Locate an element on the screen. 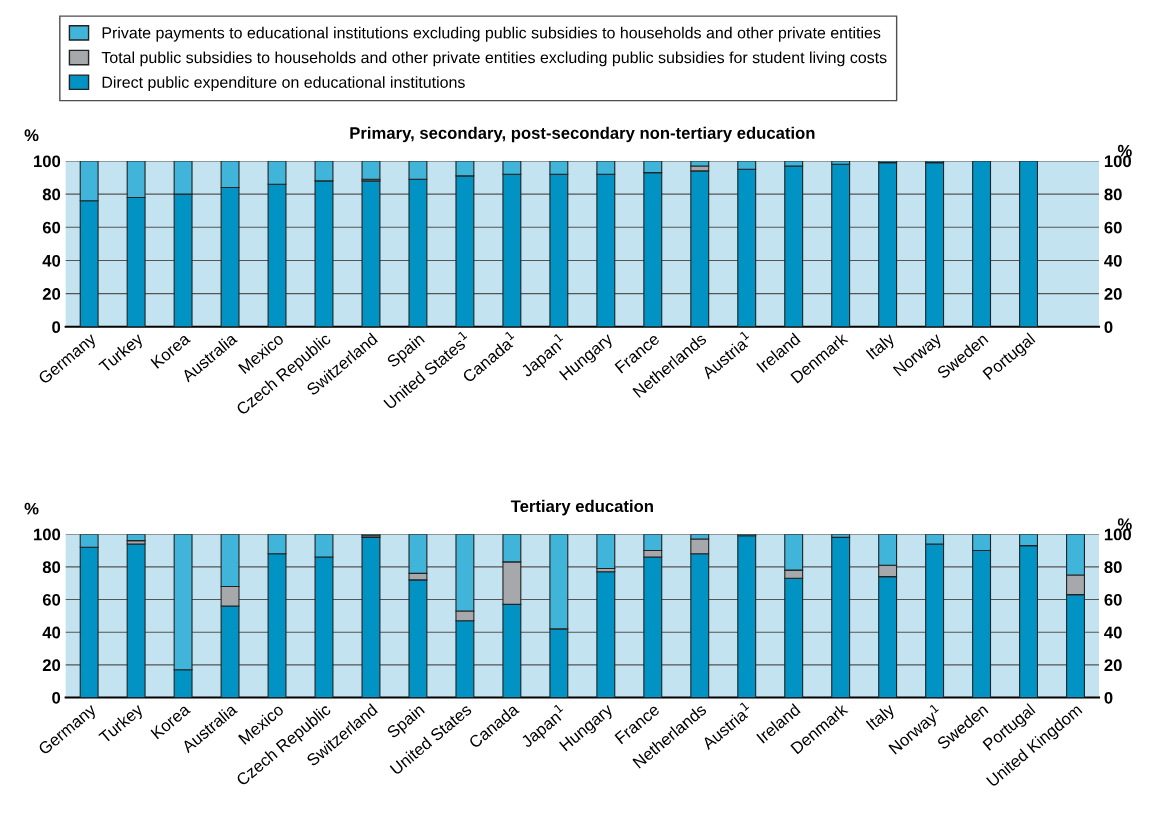 This screenshot has width=1152, height=813. legend-label: Direct public expenditure on educational institutions is located at coordinates (283, 84).